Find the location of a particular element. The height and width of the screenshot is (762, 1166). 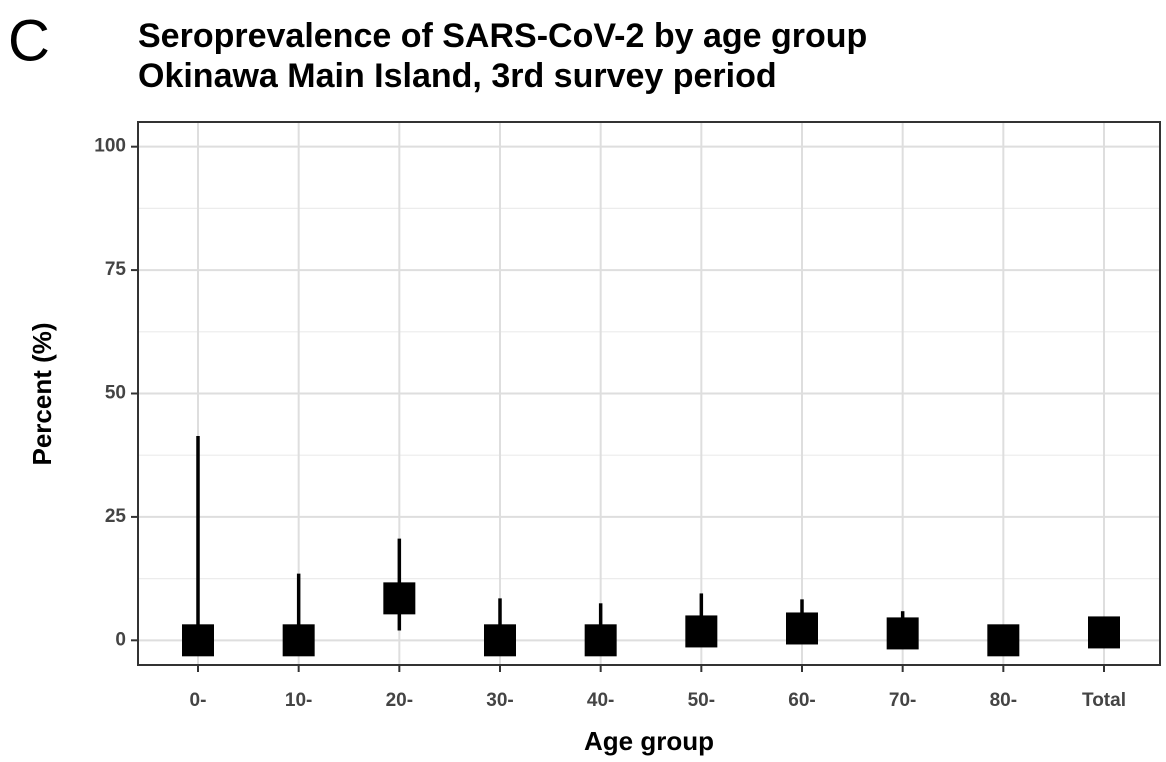

y-tick-label: 75 is located at coordinates (116, 269).